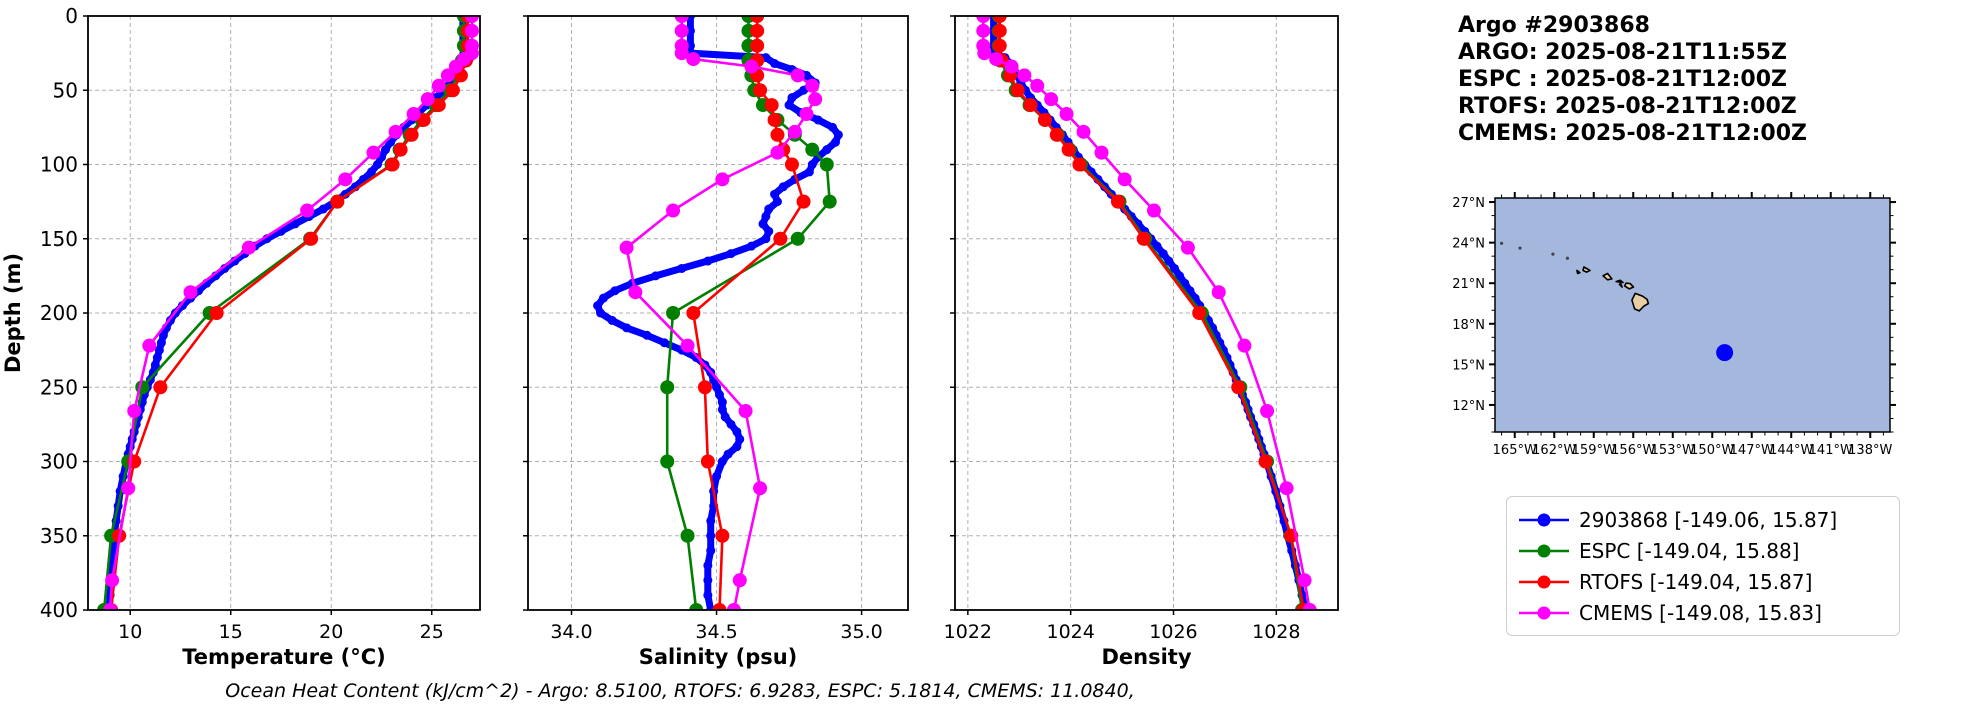  Describe the element at coordinates (1627, 106) in the screenshot. I see `info-line: RTOFS: 2025-08-21T12:00Z` at that location.